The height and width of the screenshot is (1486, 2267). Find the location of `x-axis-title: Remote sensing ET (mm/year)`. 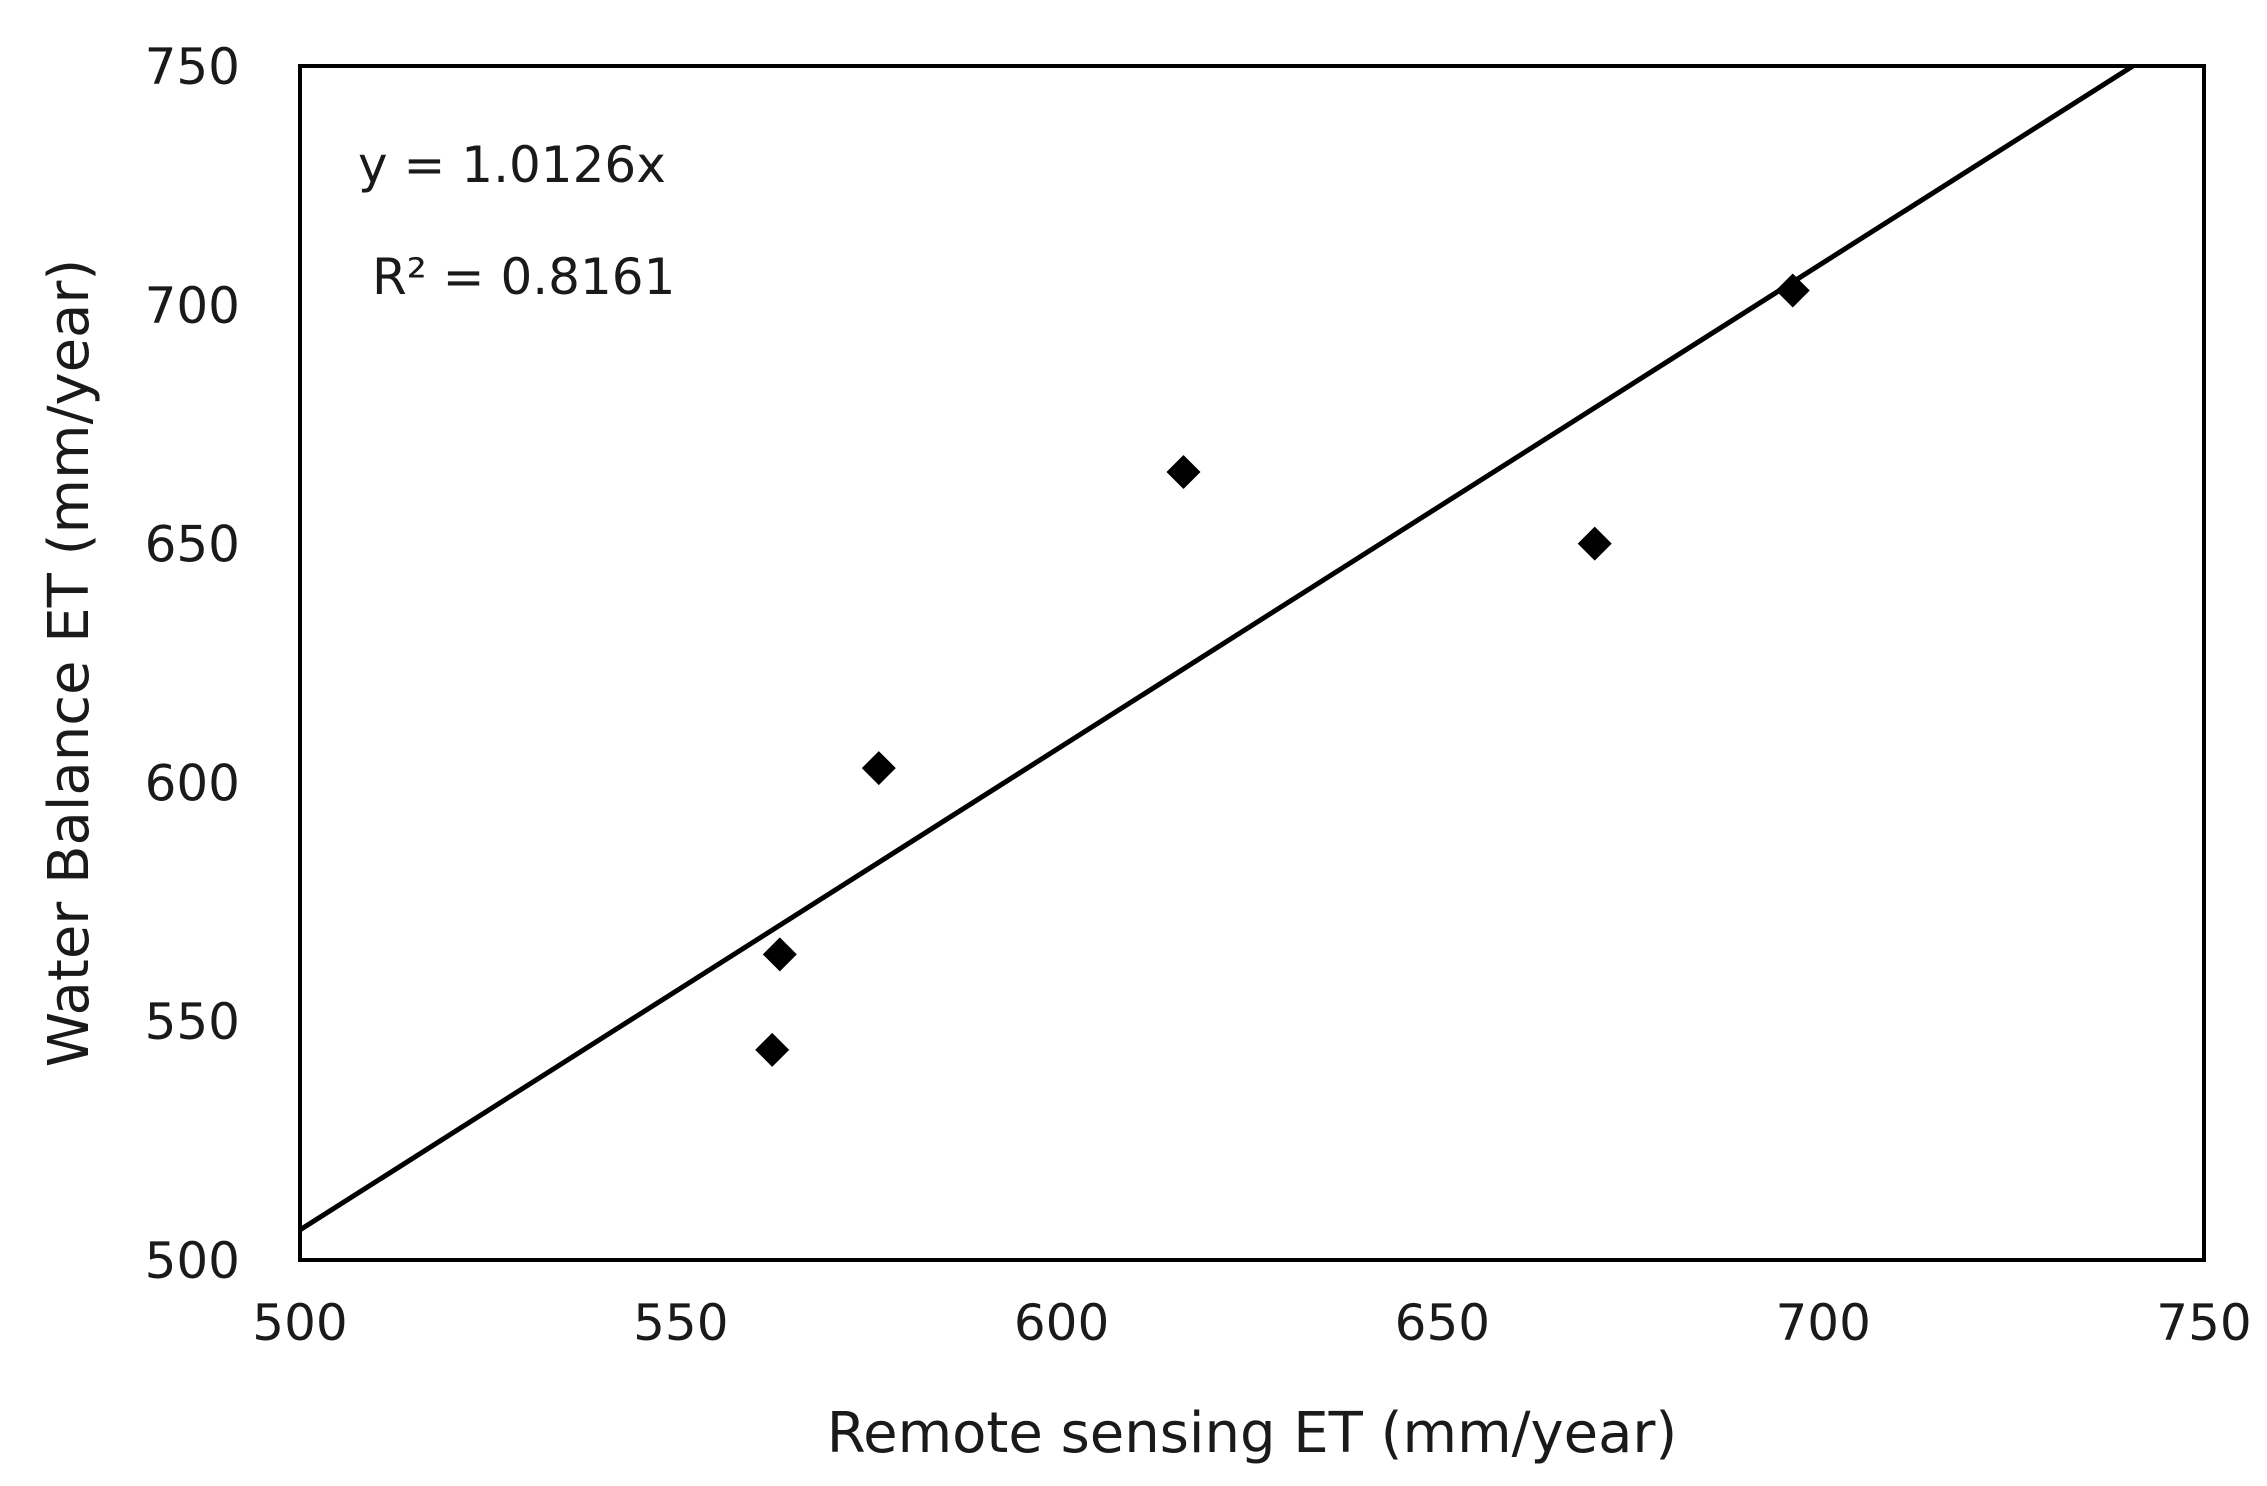

x-axis-title: Remote sensing ET (mm/year) is located at coordinates (1252, 1433).